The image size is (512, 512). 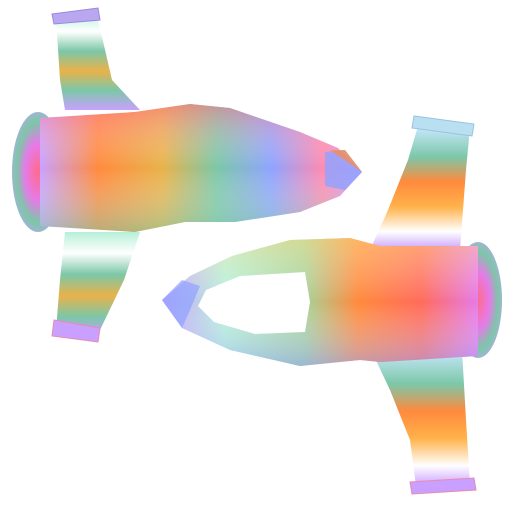 What do you see at coordinates (98, 285) in the screenshot?
I see `bottom-wing-left-ship` at bounding box center [98, 285].